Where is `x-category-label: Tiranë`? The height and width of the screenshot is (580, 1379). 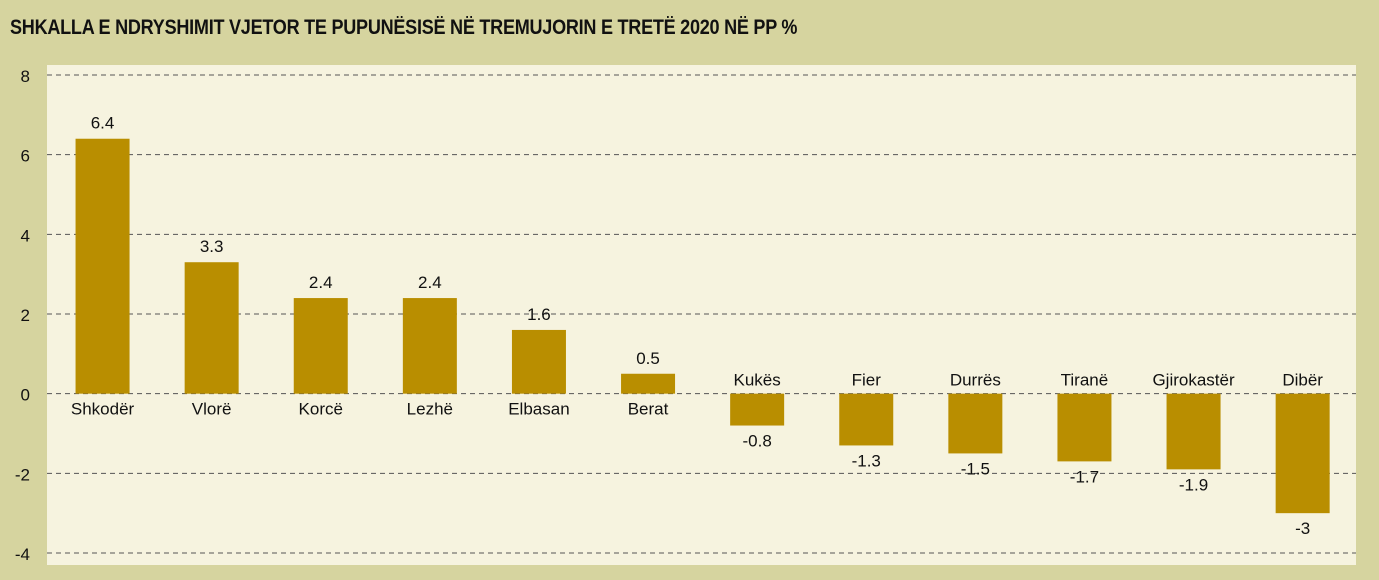
x-category-label: Tiranë is located at coordinates (1085, 380).